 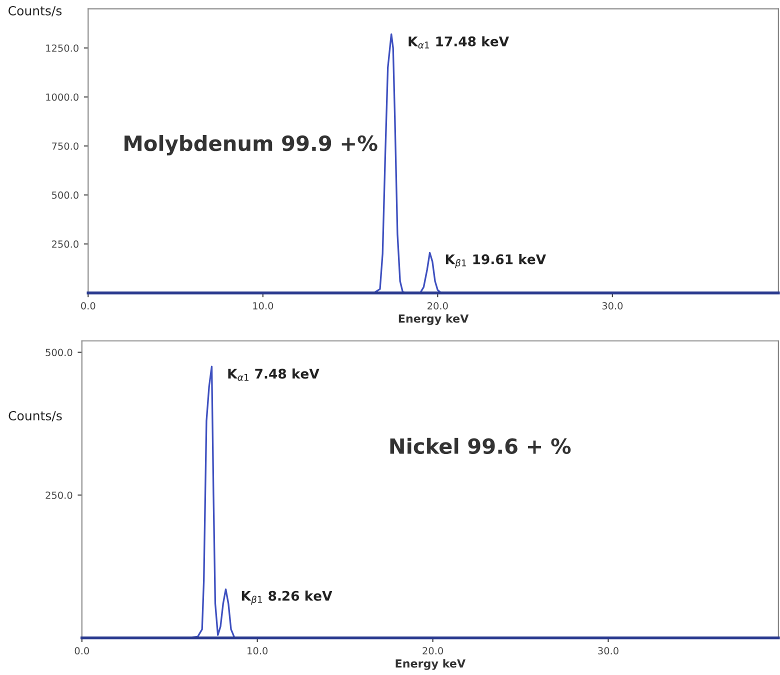 I want to click on annotation: K$_{β1}$ 8.26 keV, so click(x=287, y=597).